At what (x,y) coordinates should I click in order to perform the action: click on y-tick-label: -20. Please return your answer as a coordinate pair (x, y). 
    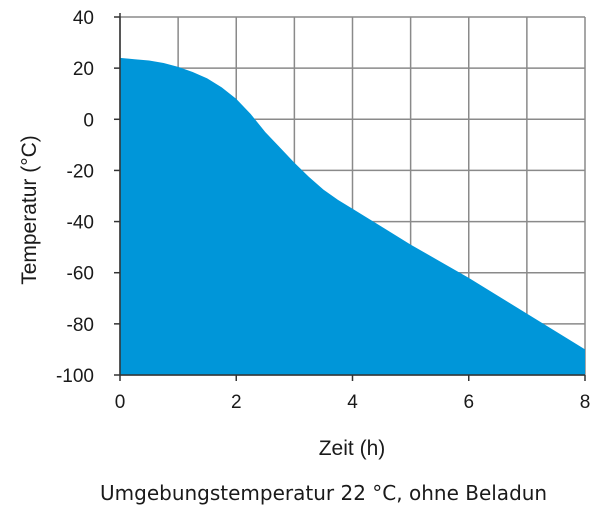
    Looking at the image, I should click on (80, 171).